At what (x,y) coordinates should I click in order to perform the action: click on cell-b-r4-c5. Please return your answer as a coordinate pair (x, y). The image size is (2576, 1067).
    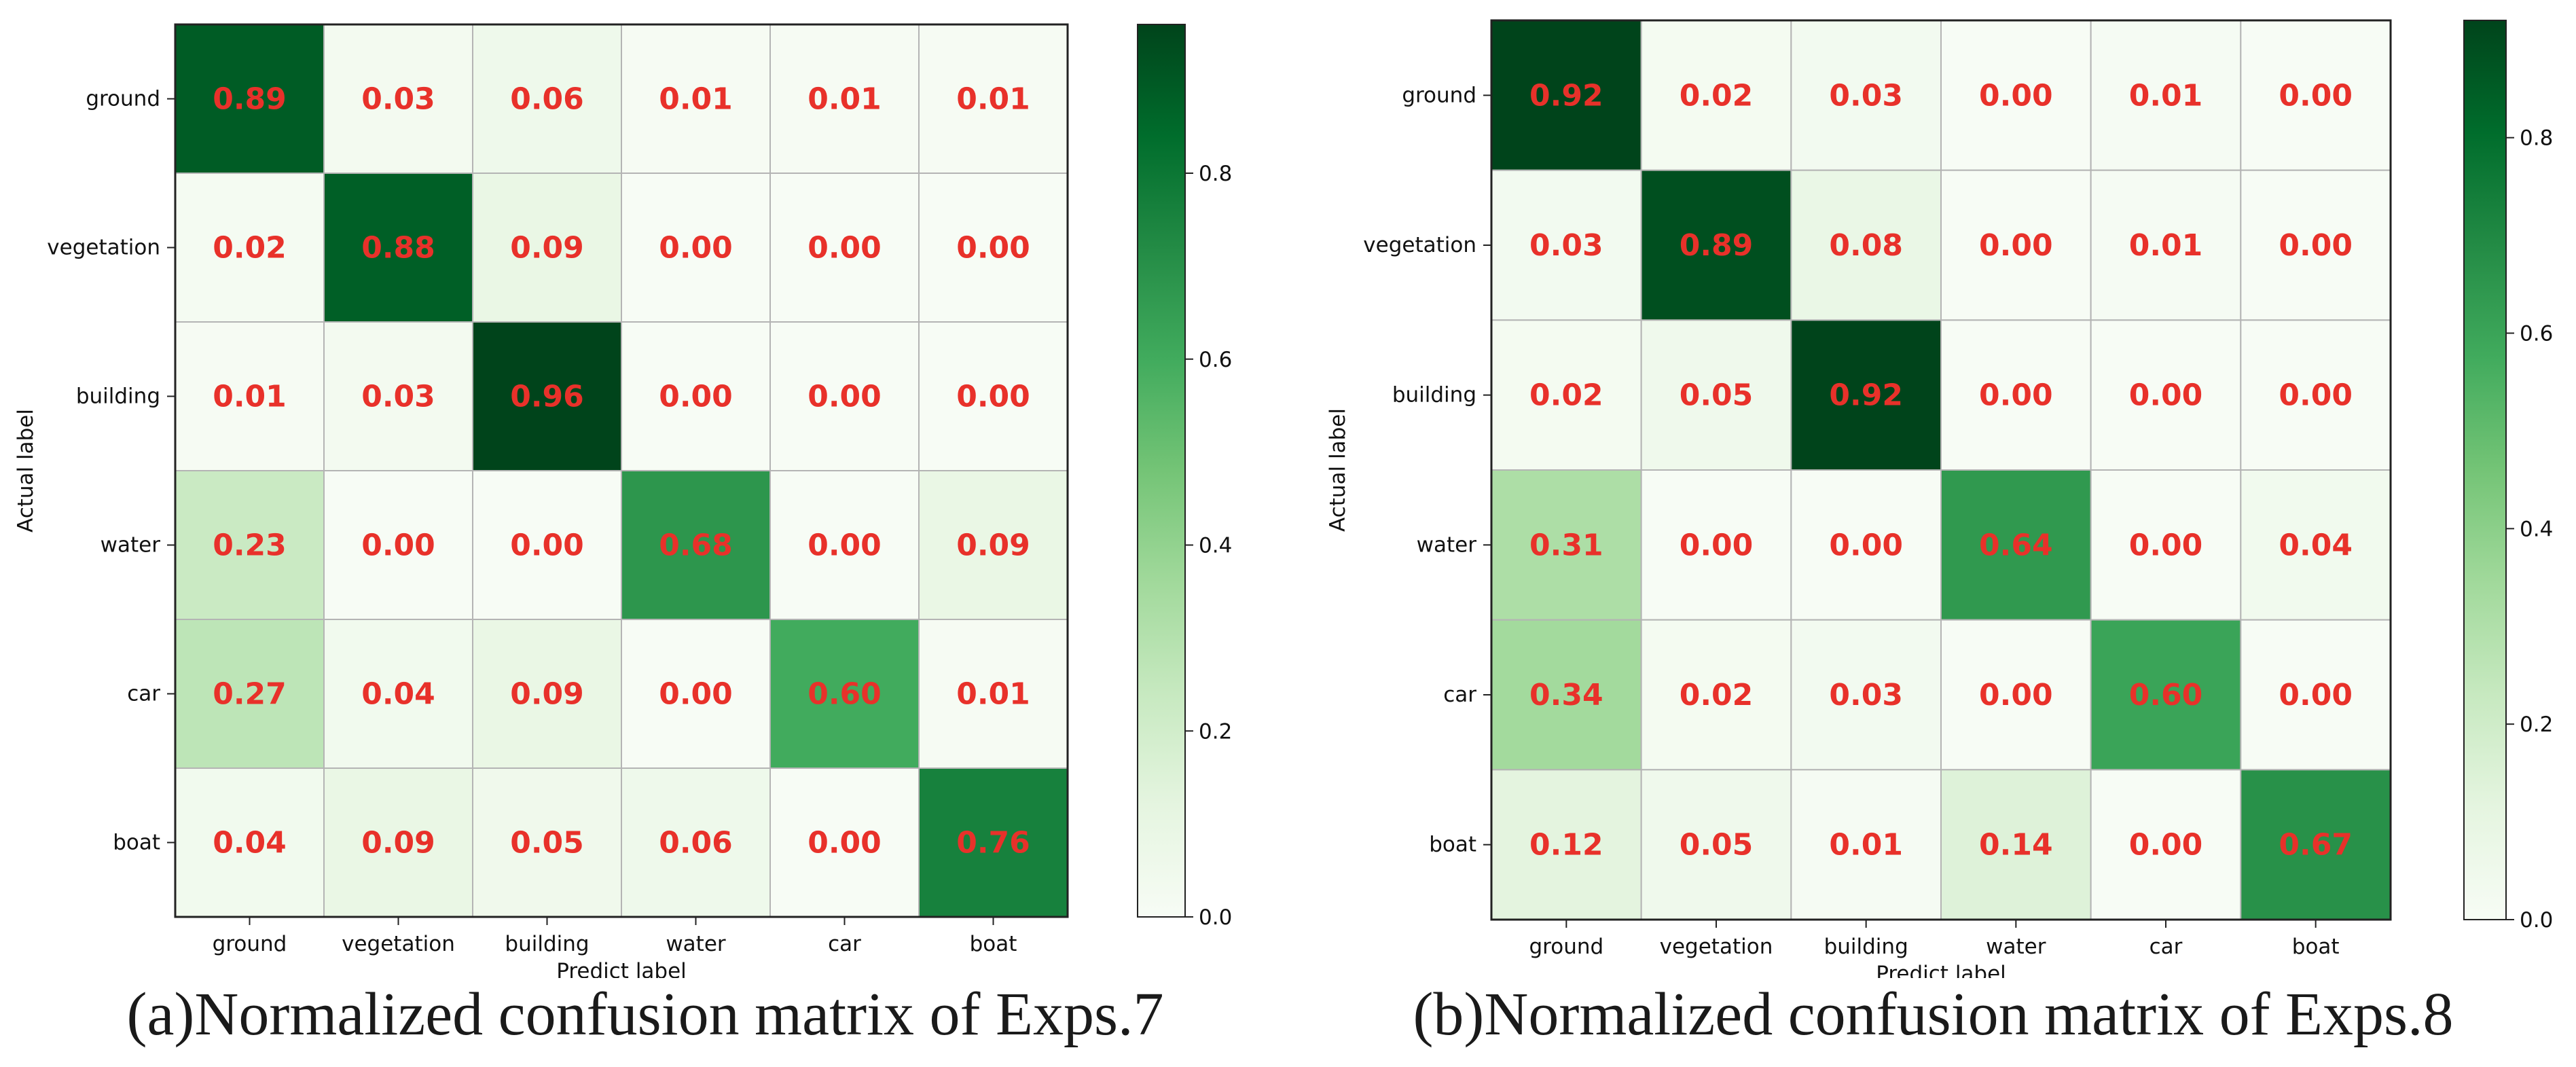
    Looking at the image, I should click on (2316, 695).